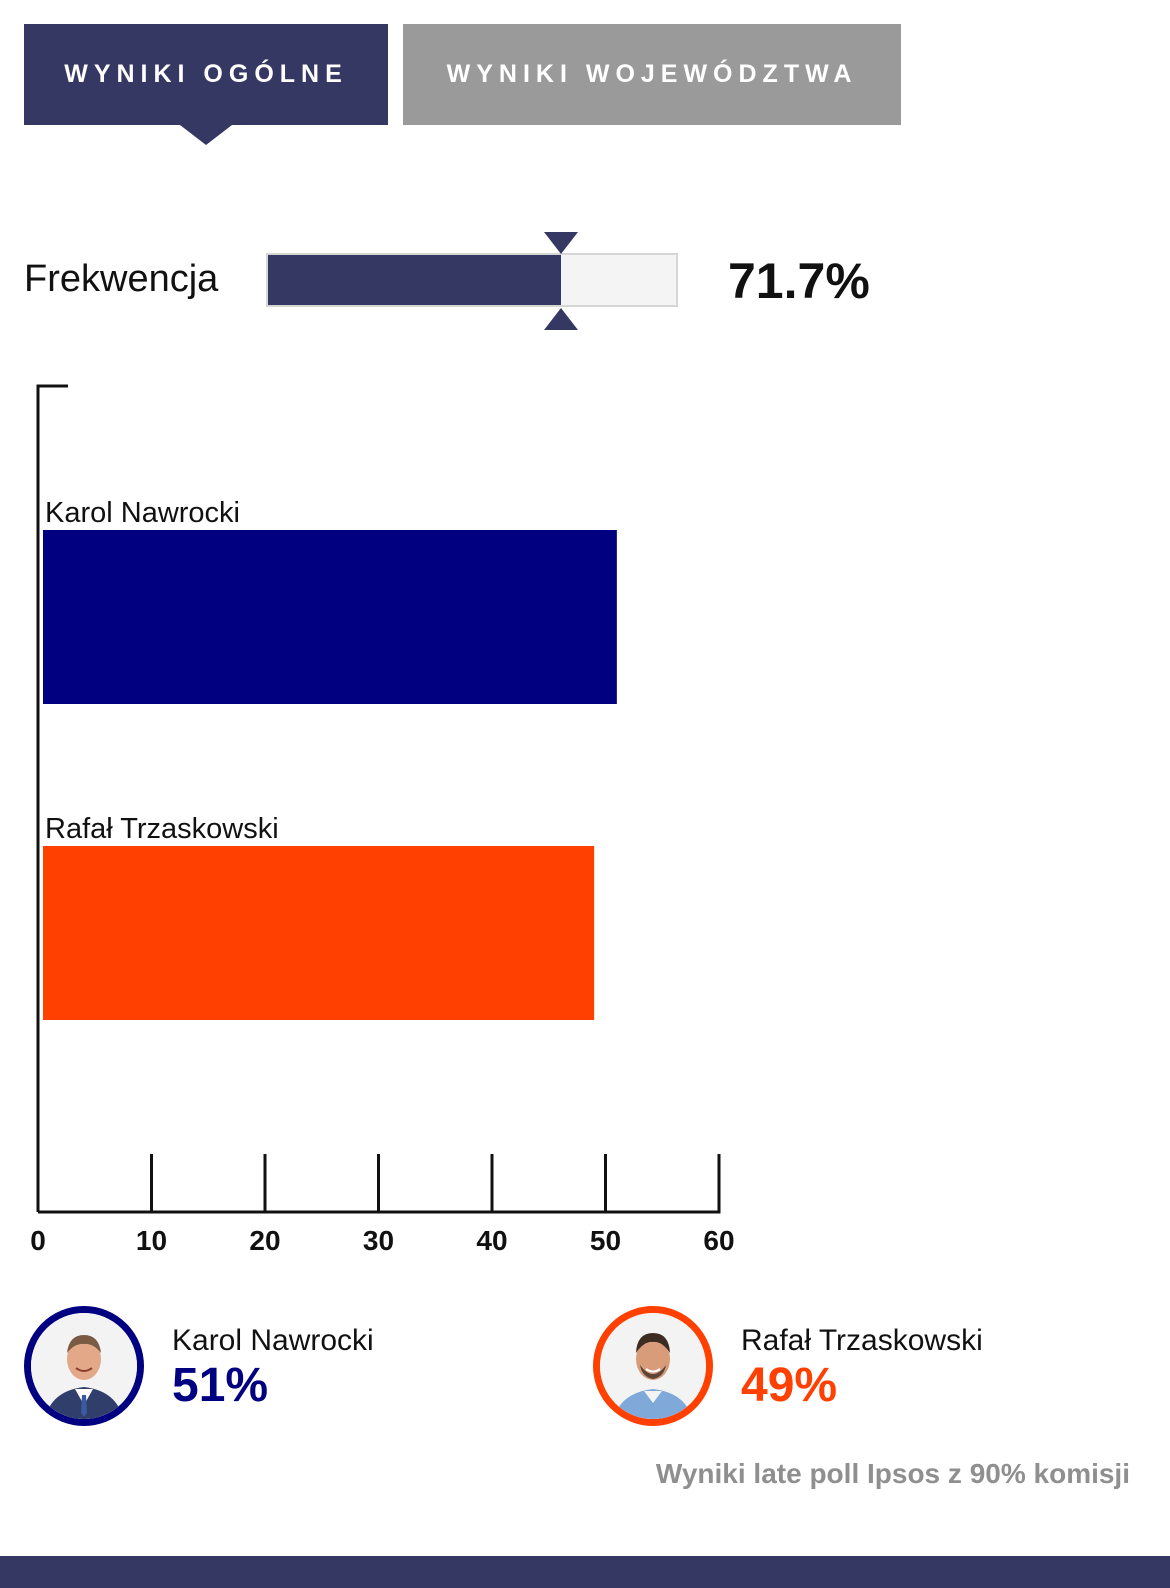 This screenshot has width=1170, height=1588. I want to click on candidate-avatar-nawrocki, so click(84, 1366).